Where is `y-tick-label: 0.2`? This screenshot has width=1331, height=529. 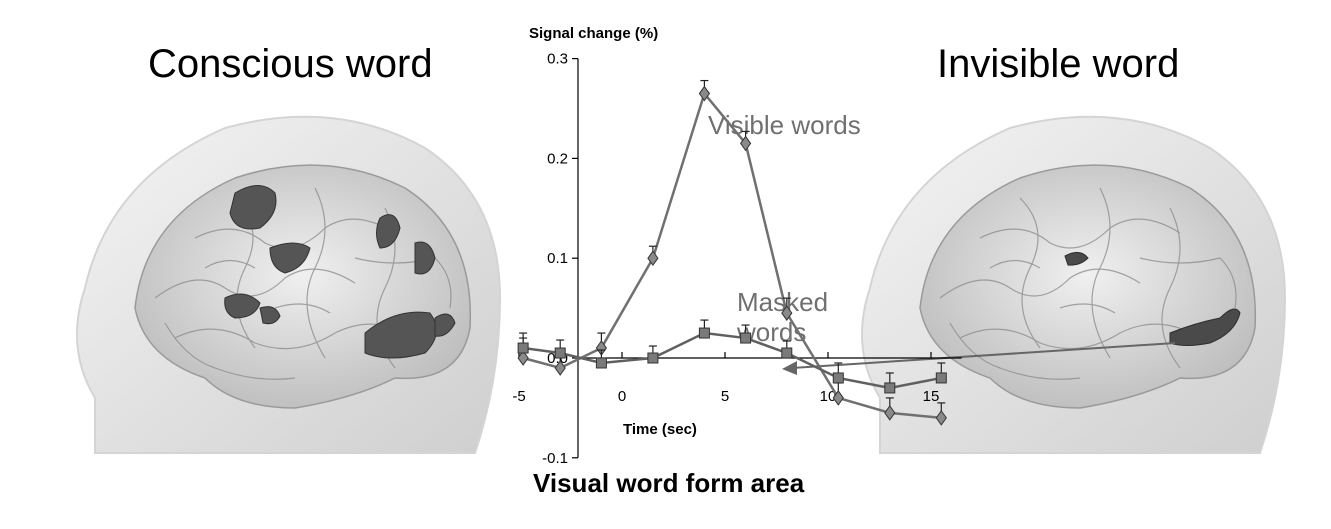 y-tick-label: 0.2 is located at coordinates (557, 158).